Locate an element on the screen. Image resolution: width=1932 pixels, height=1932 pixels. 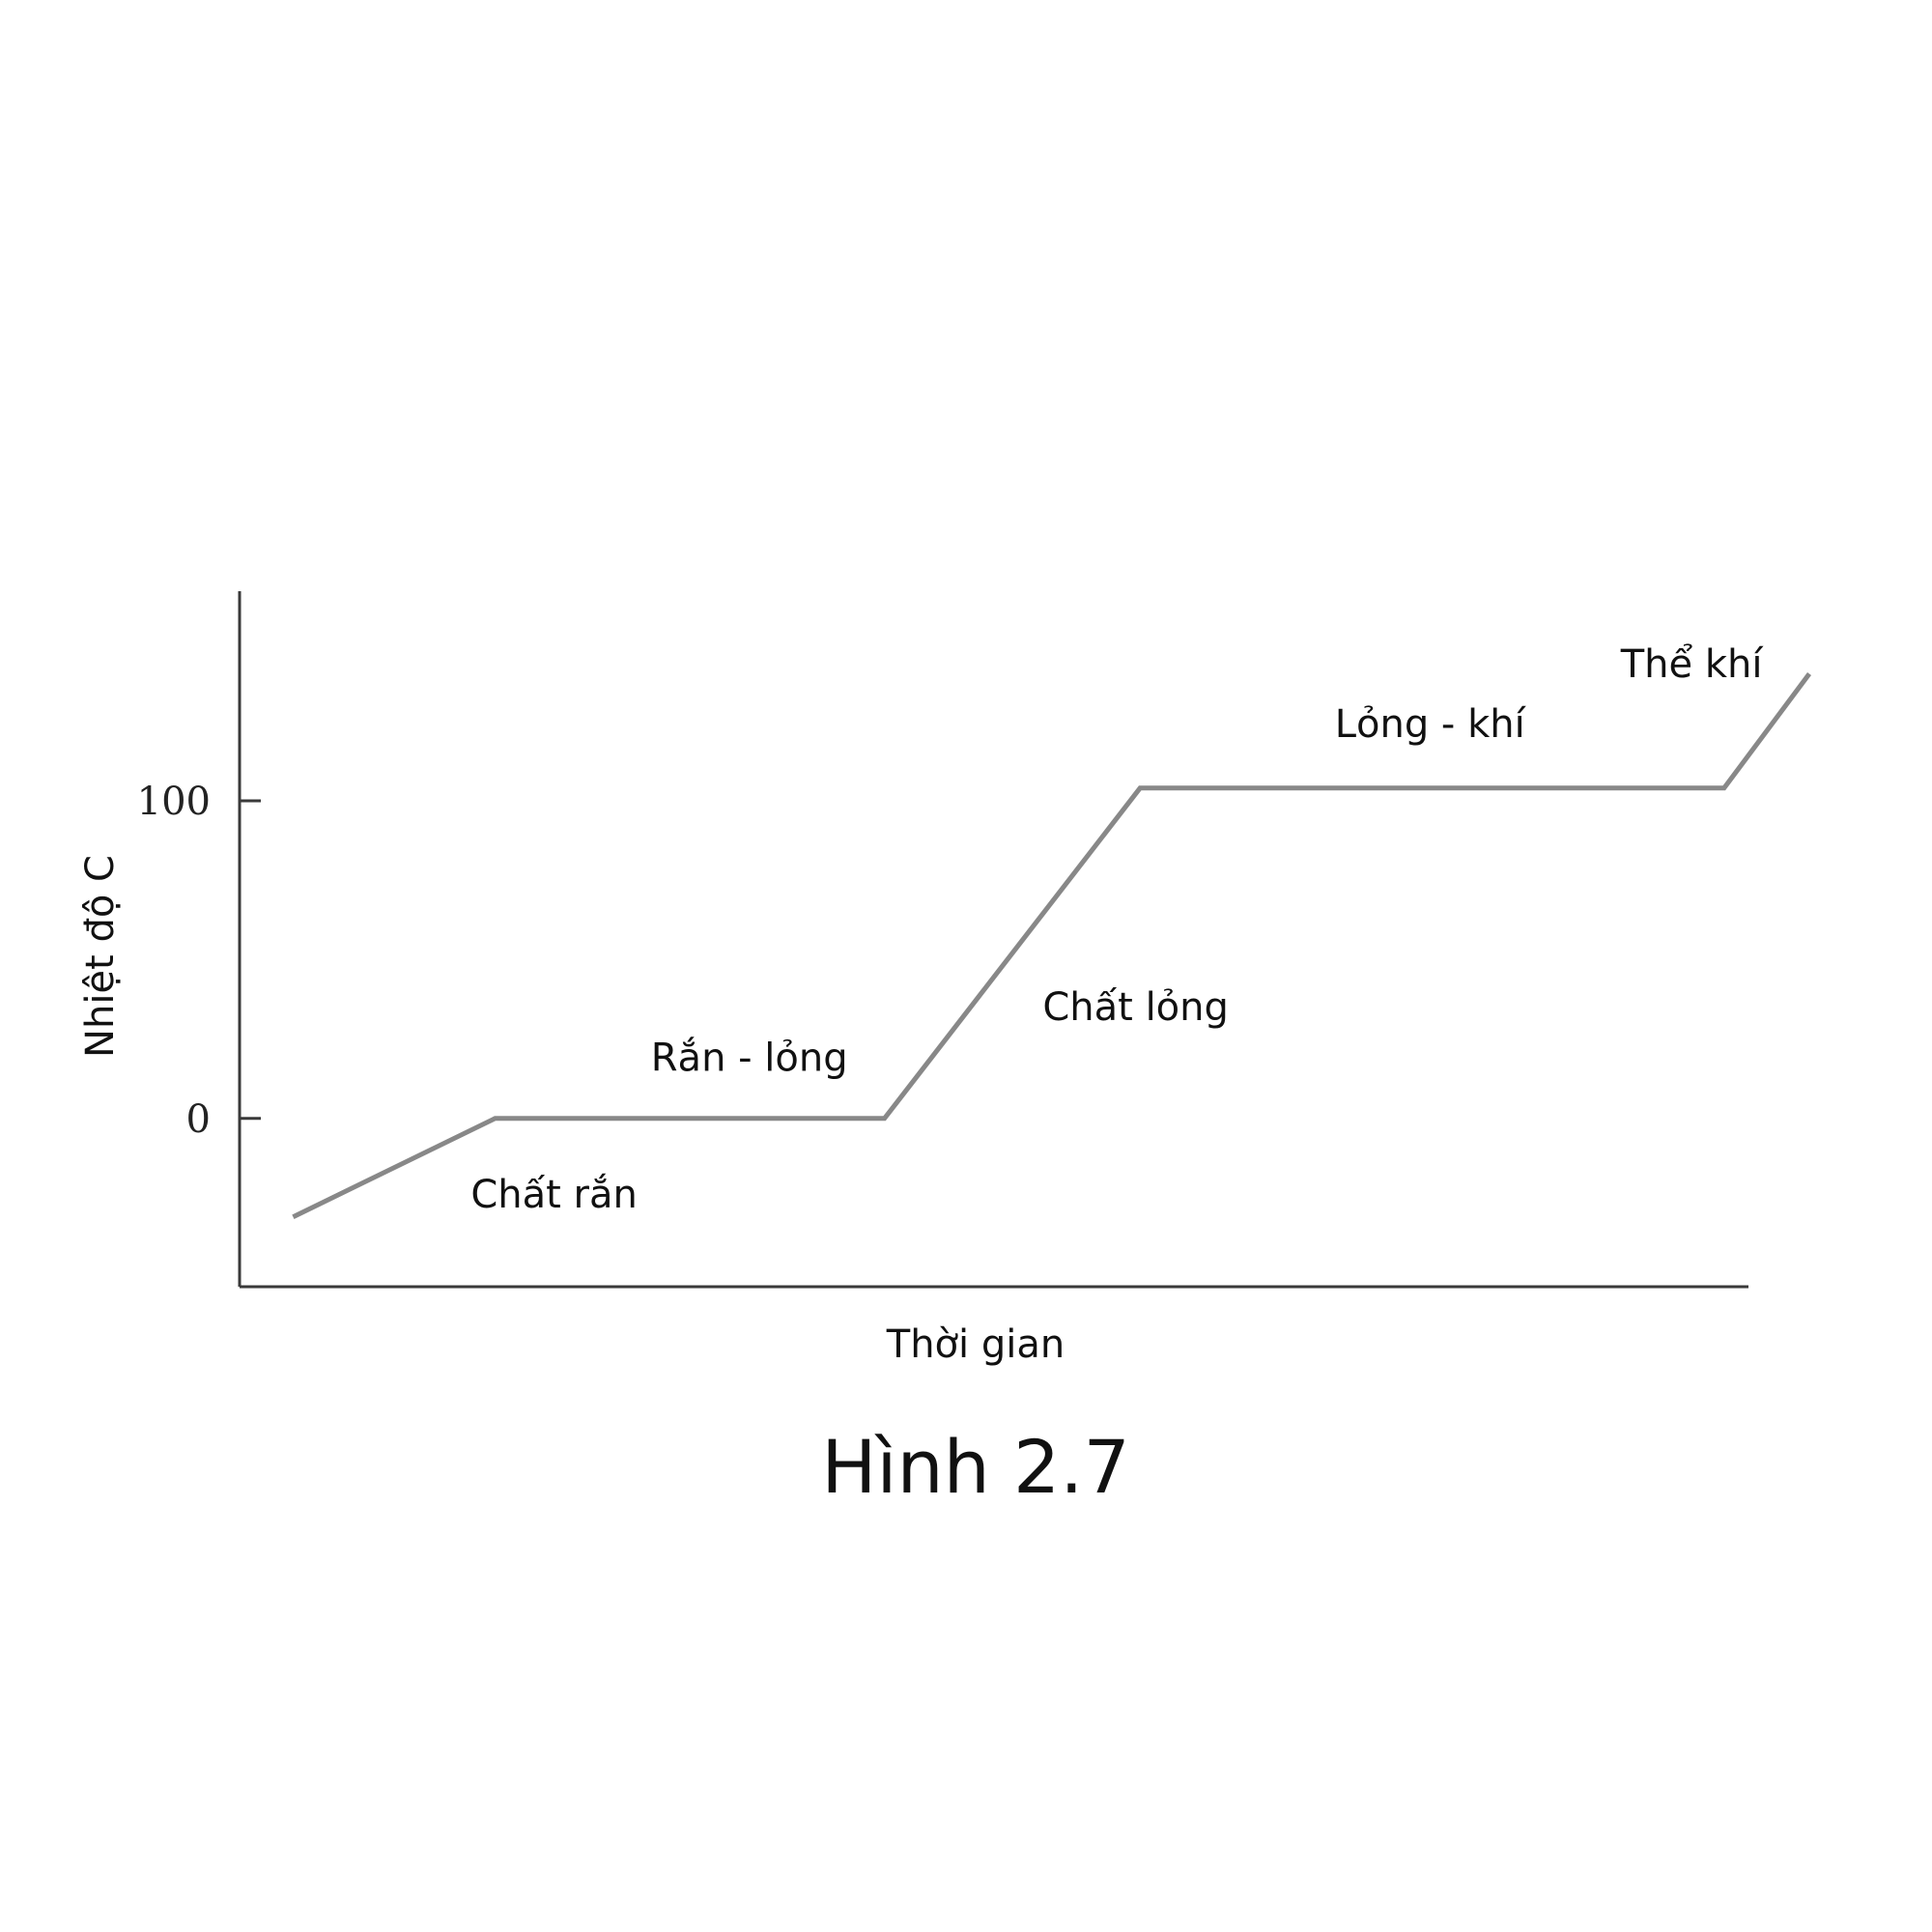
phase-annotation: Rắn - lỏng is located at coordinates (749, 1058).